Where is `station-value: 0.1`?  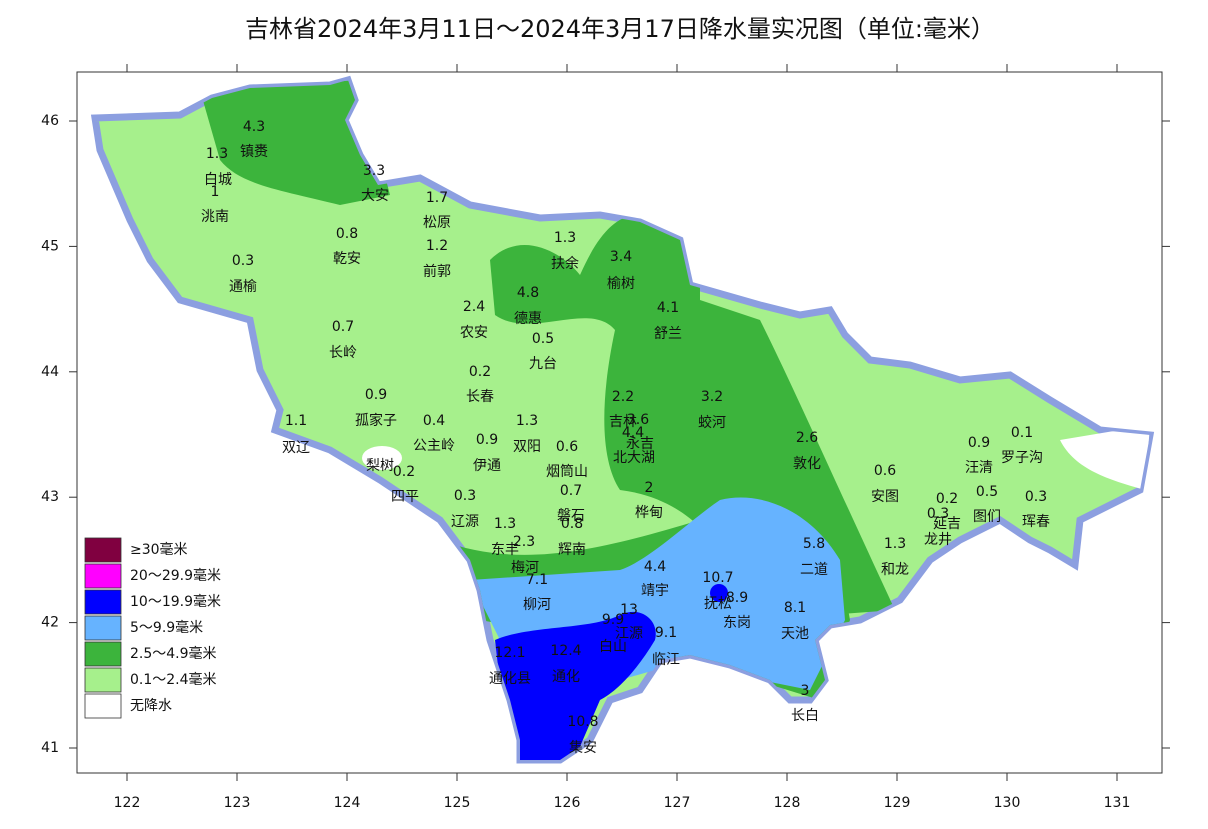
station-value: 0.1 is located at coordinates (1022, 433).